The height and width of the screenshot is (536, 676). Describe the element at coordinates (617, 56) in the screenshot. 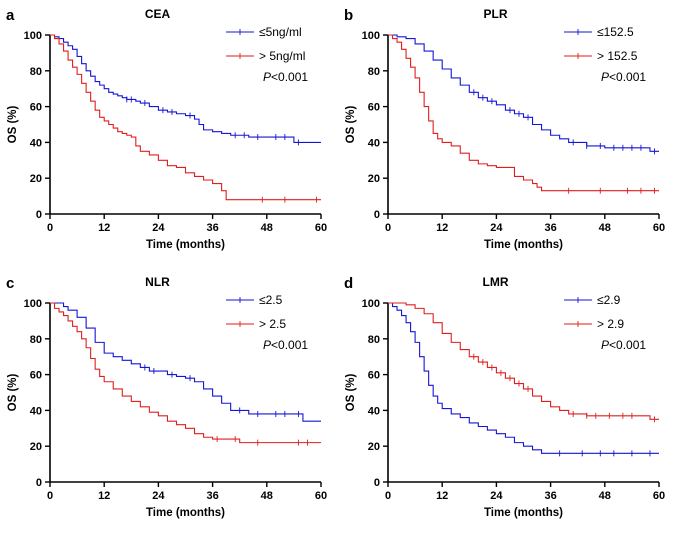

I see `legend-label-series-2: > 152.5` at that location.